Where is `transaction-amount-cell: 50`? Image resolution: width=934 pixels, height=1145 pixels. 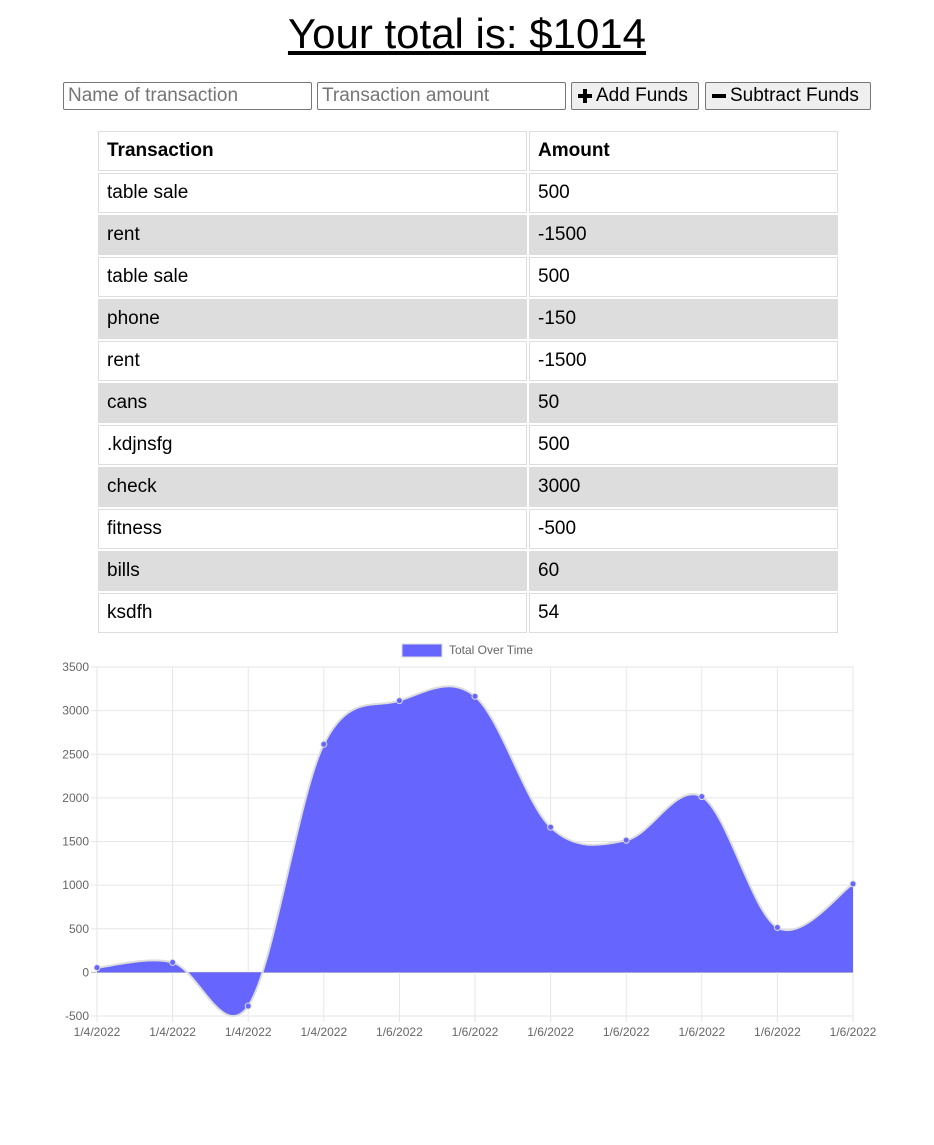 transaction-amount-cell: 50 is located at coordinates (683, 403).